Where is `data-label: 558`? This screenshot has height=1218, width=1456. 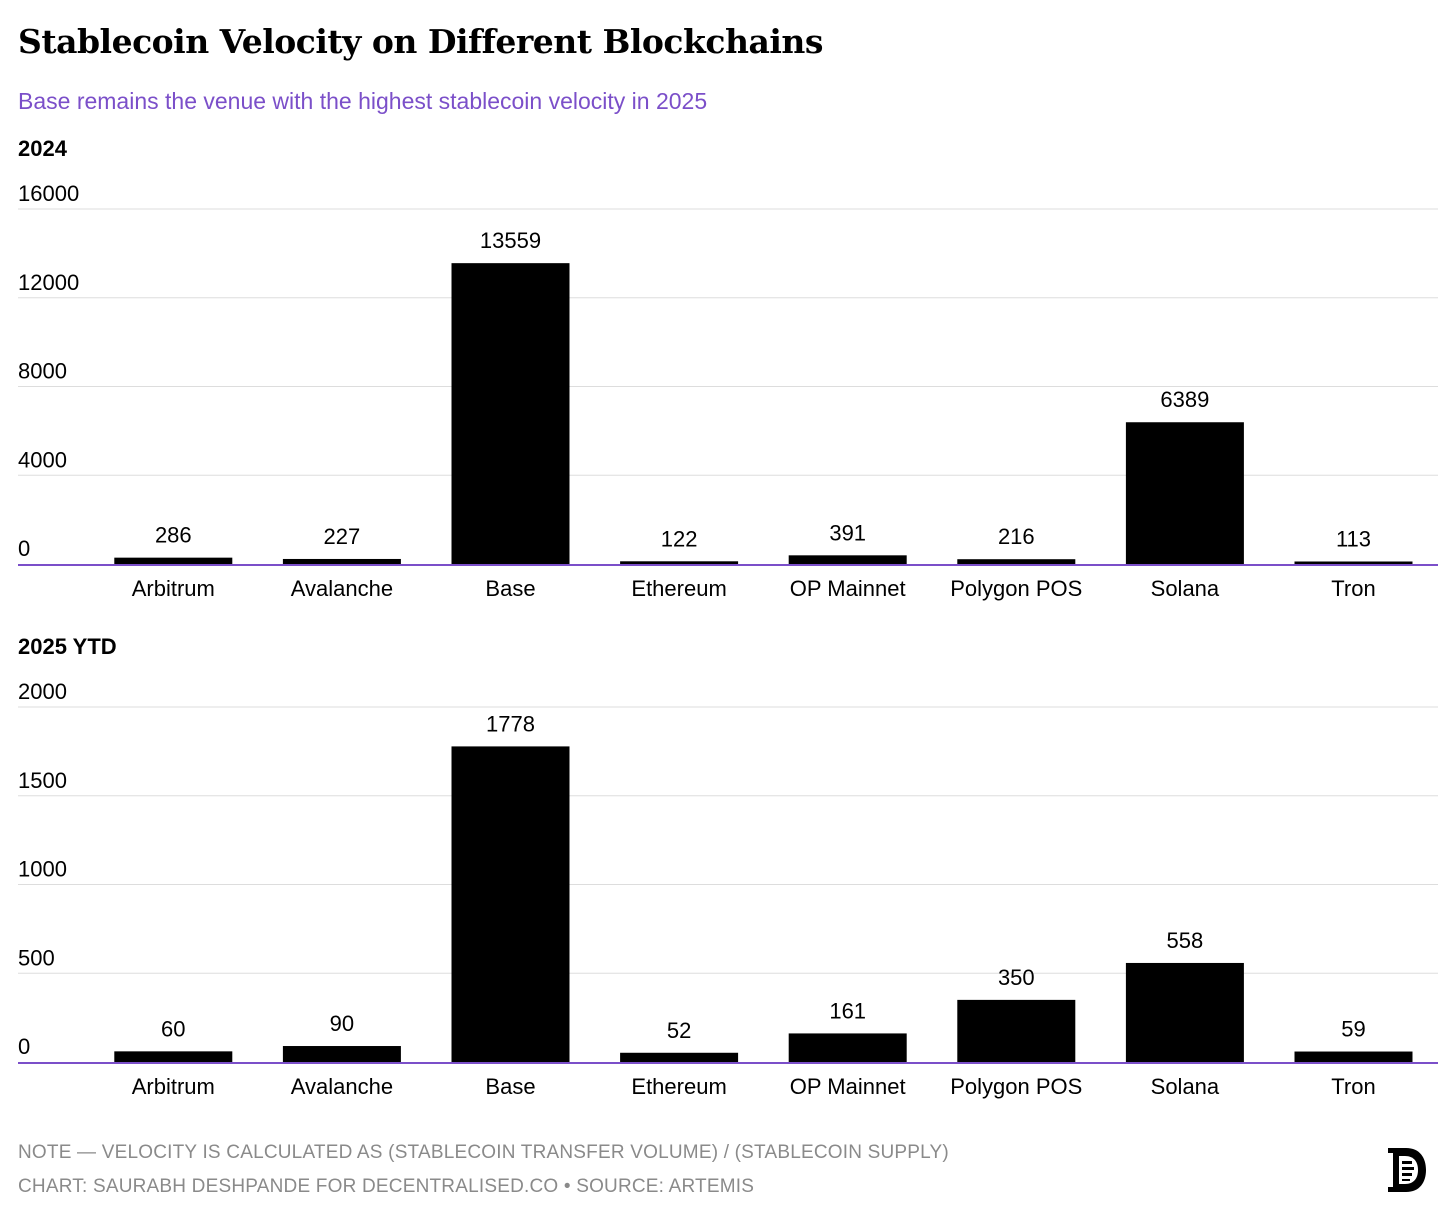
data-label: 558 is located at coordinates (1185, 940).